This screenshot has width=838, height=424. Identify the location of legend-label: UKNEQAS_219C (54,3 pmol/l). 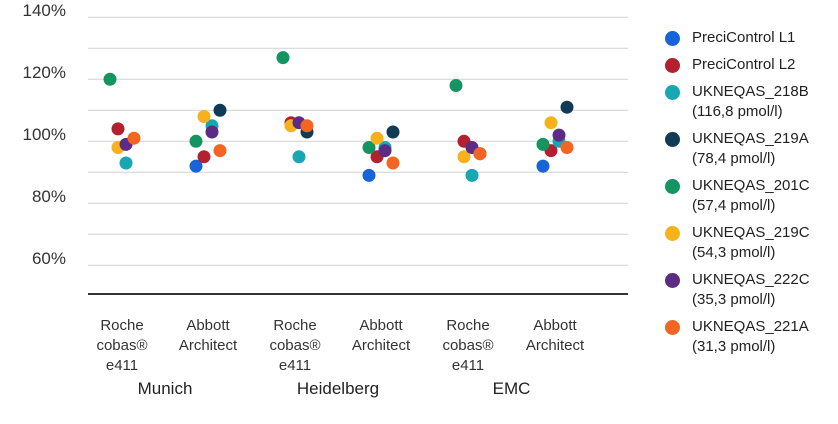
(751, 243).